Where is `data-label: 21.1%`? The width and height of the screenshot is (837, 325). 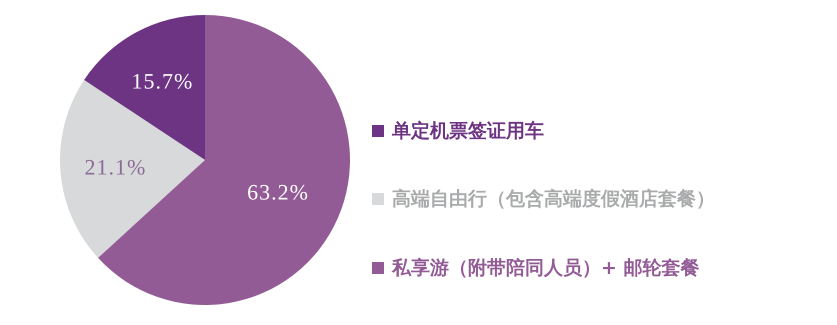 data-label: 21.1% is located at coordinates (115, 167).